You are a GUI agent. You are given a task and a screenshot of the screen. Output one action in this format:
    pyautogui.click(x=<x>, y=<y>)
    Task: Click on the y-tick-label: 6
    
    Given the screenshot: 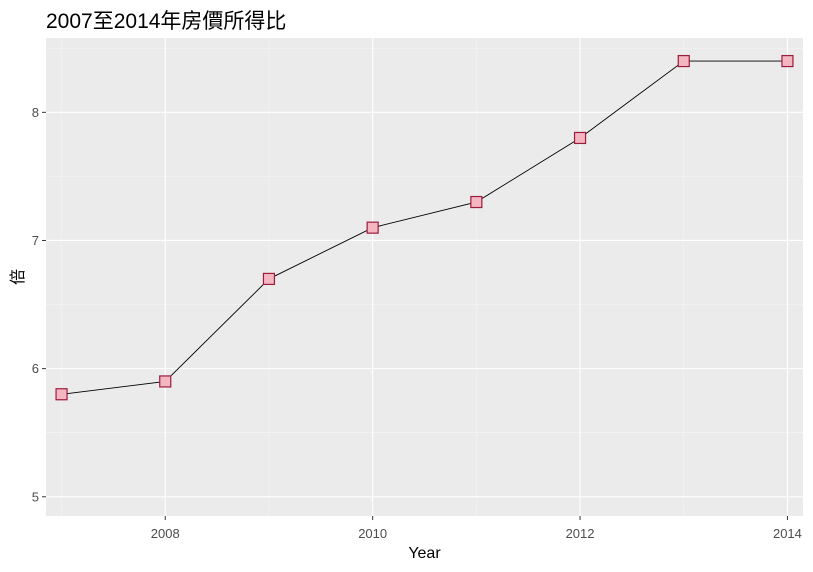 What is the action you would take?
    pyautogui.click(x=35, y=368)
    